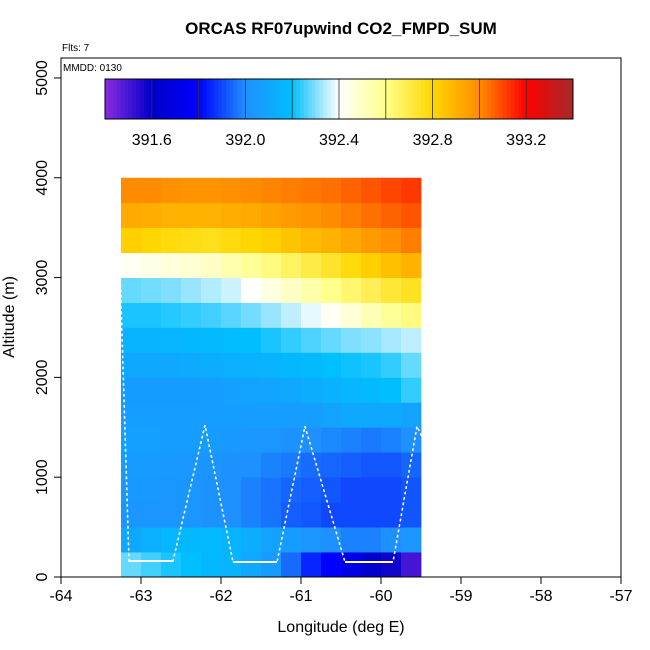 The height and width of the screenshot is (650, 650). Describe the element at coordinates (526, 140) in the screenshot. I see `colorbar-tick-label: 393.2` at that location.